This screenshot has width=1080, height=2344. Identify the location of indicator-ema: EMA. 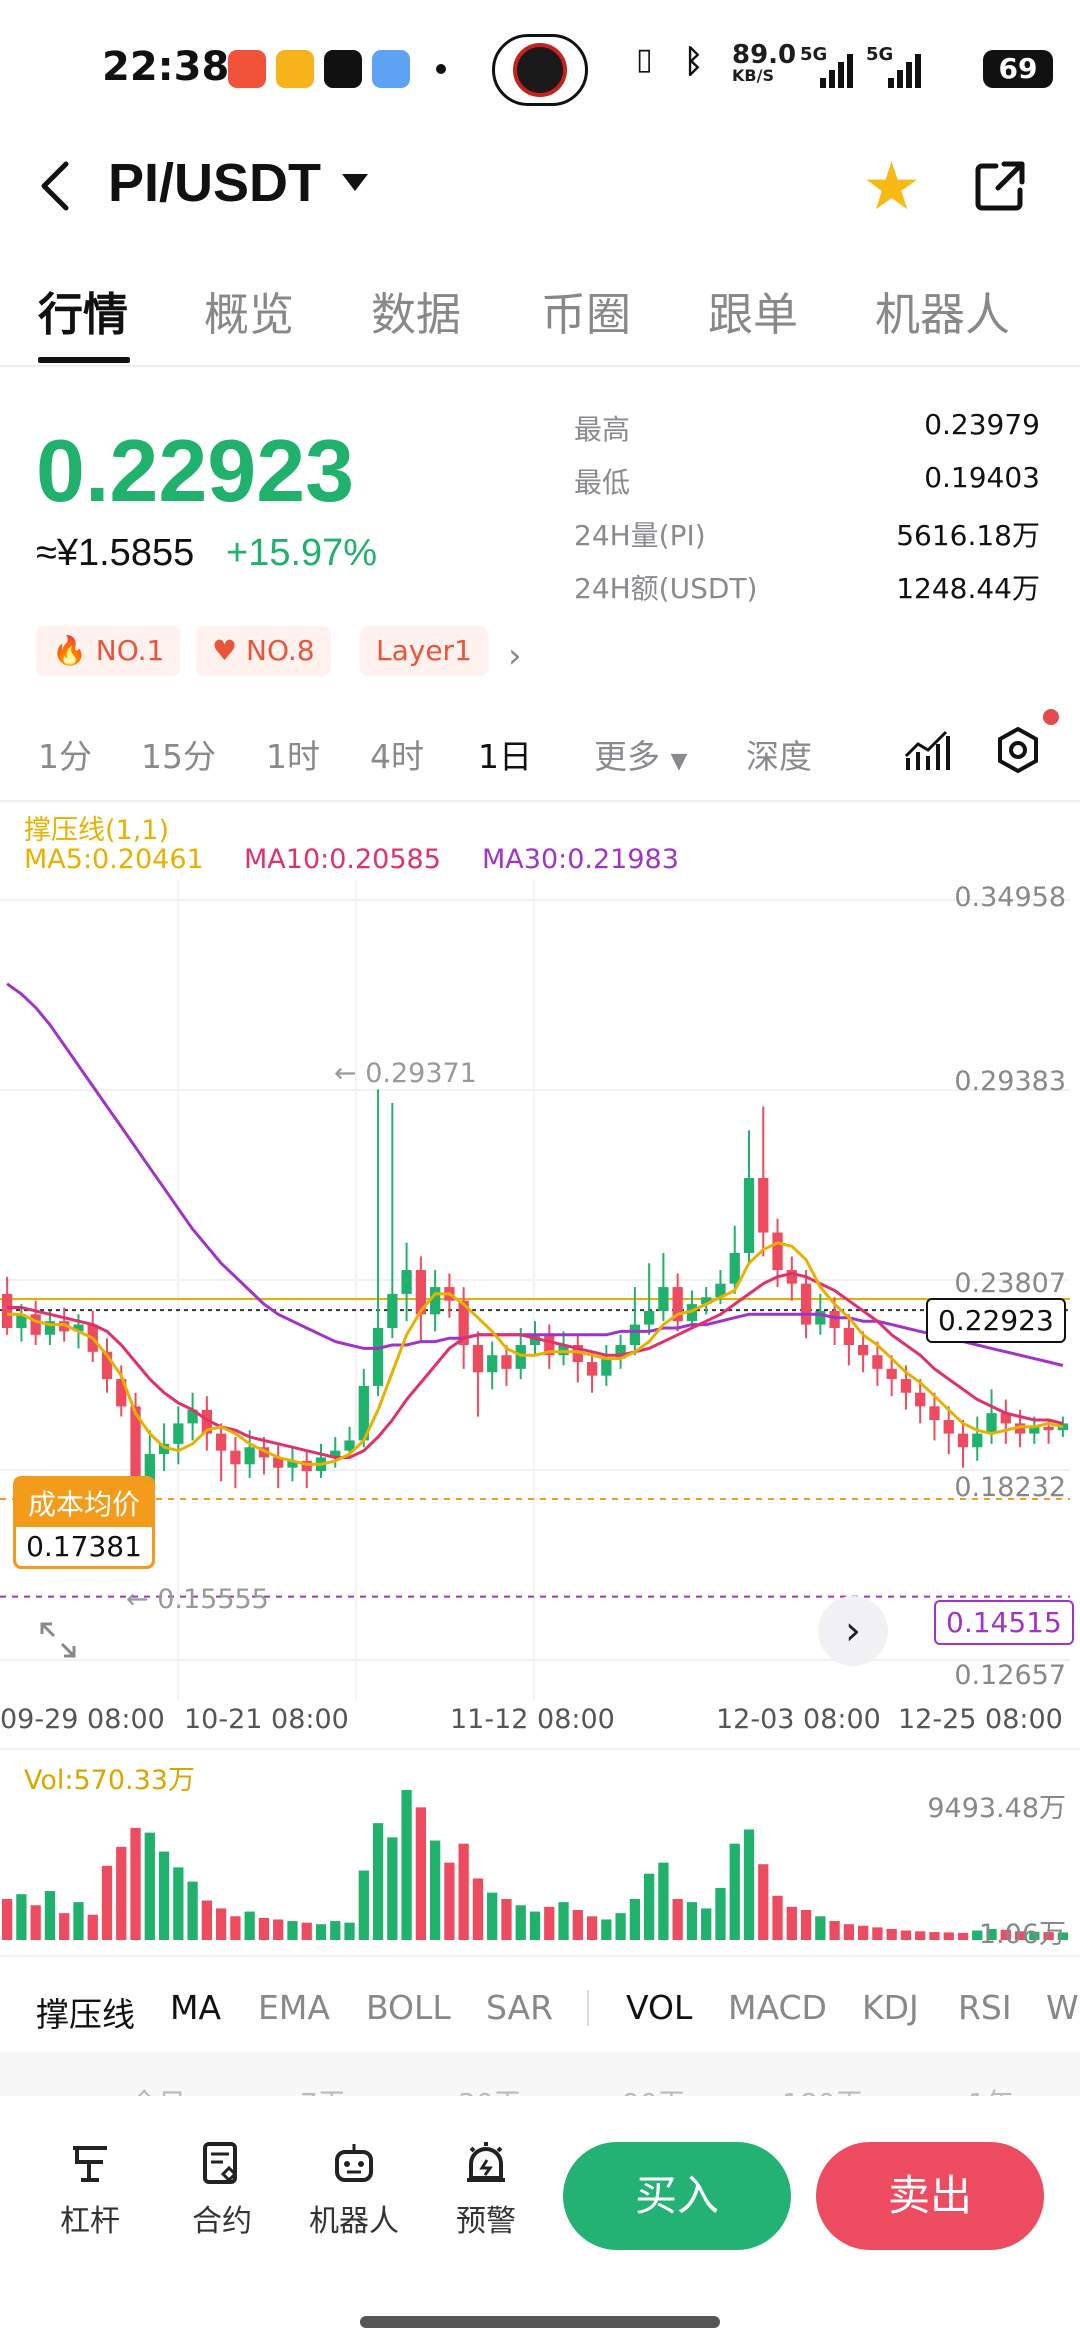
(294, 2007).